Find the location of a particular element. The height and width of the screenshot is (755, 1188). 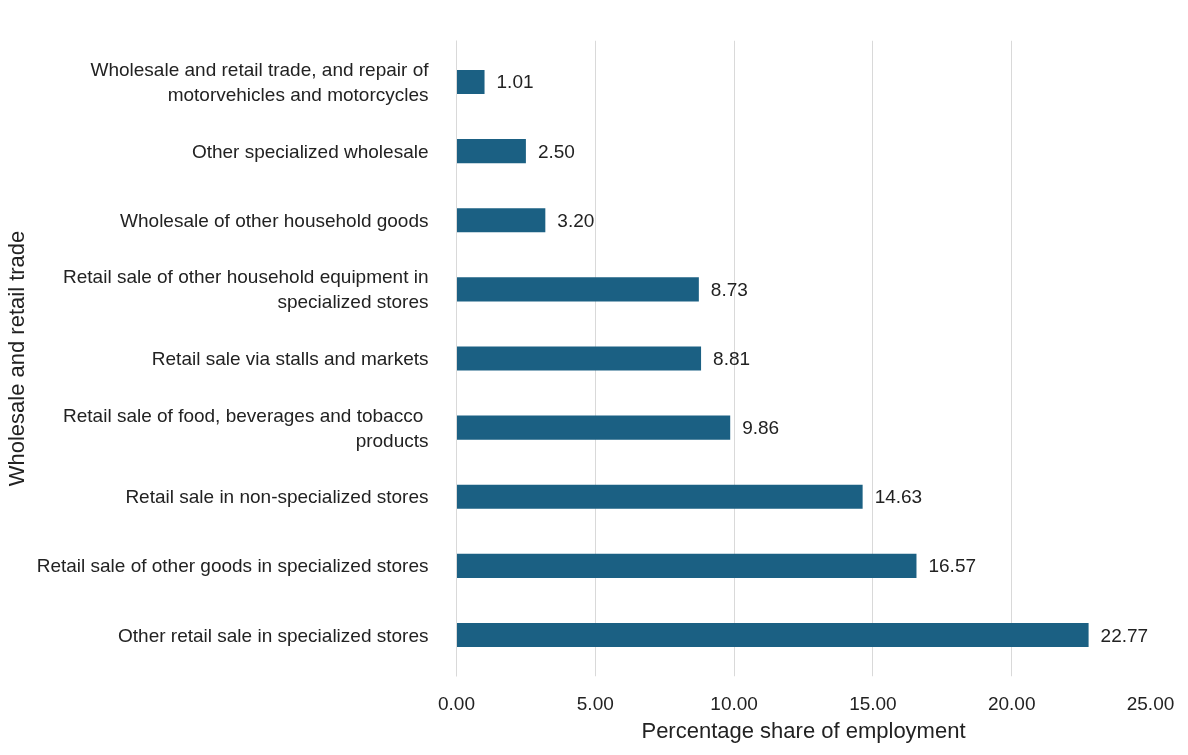

y-tick-label: Wholesale and retail trade, and repair of motorvehicles and motorcycles is located at coordinates (260, 82).